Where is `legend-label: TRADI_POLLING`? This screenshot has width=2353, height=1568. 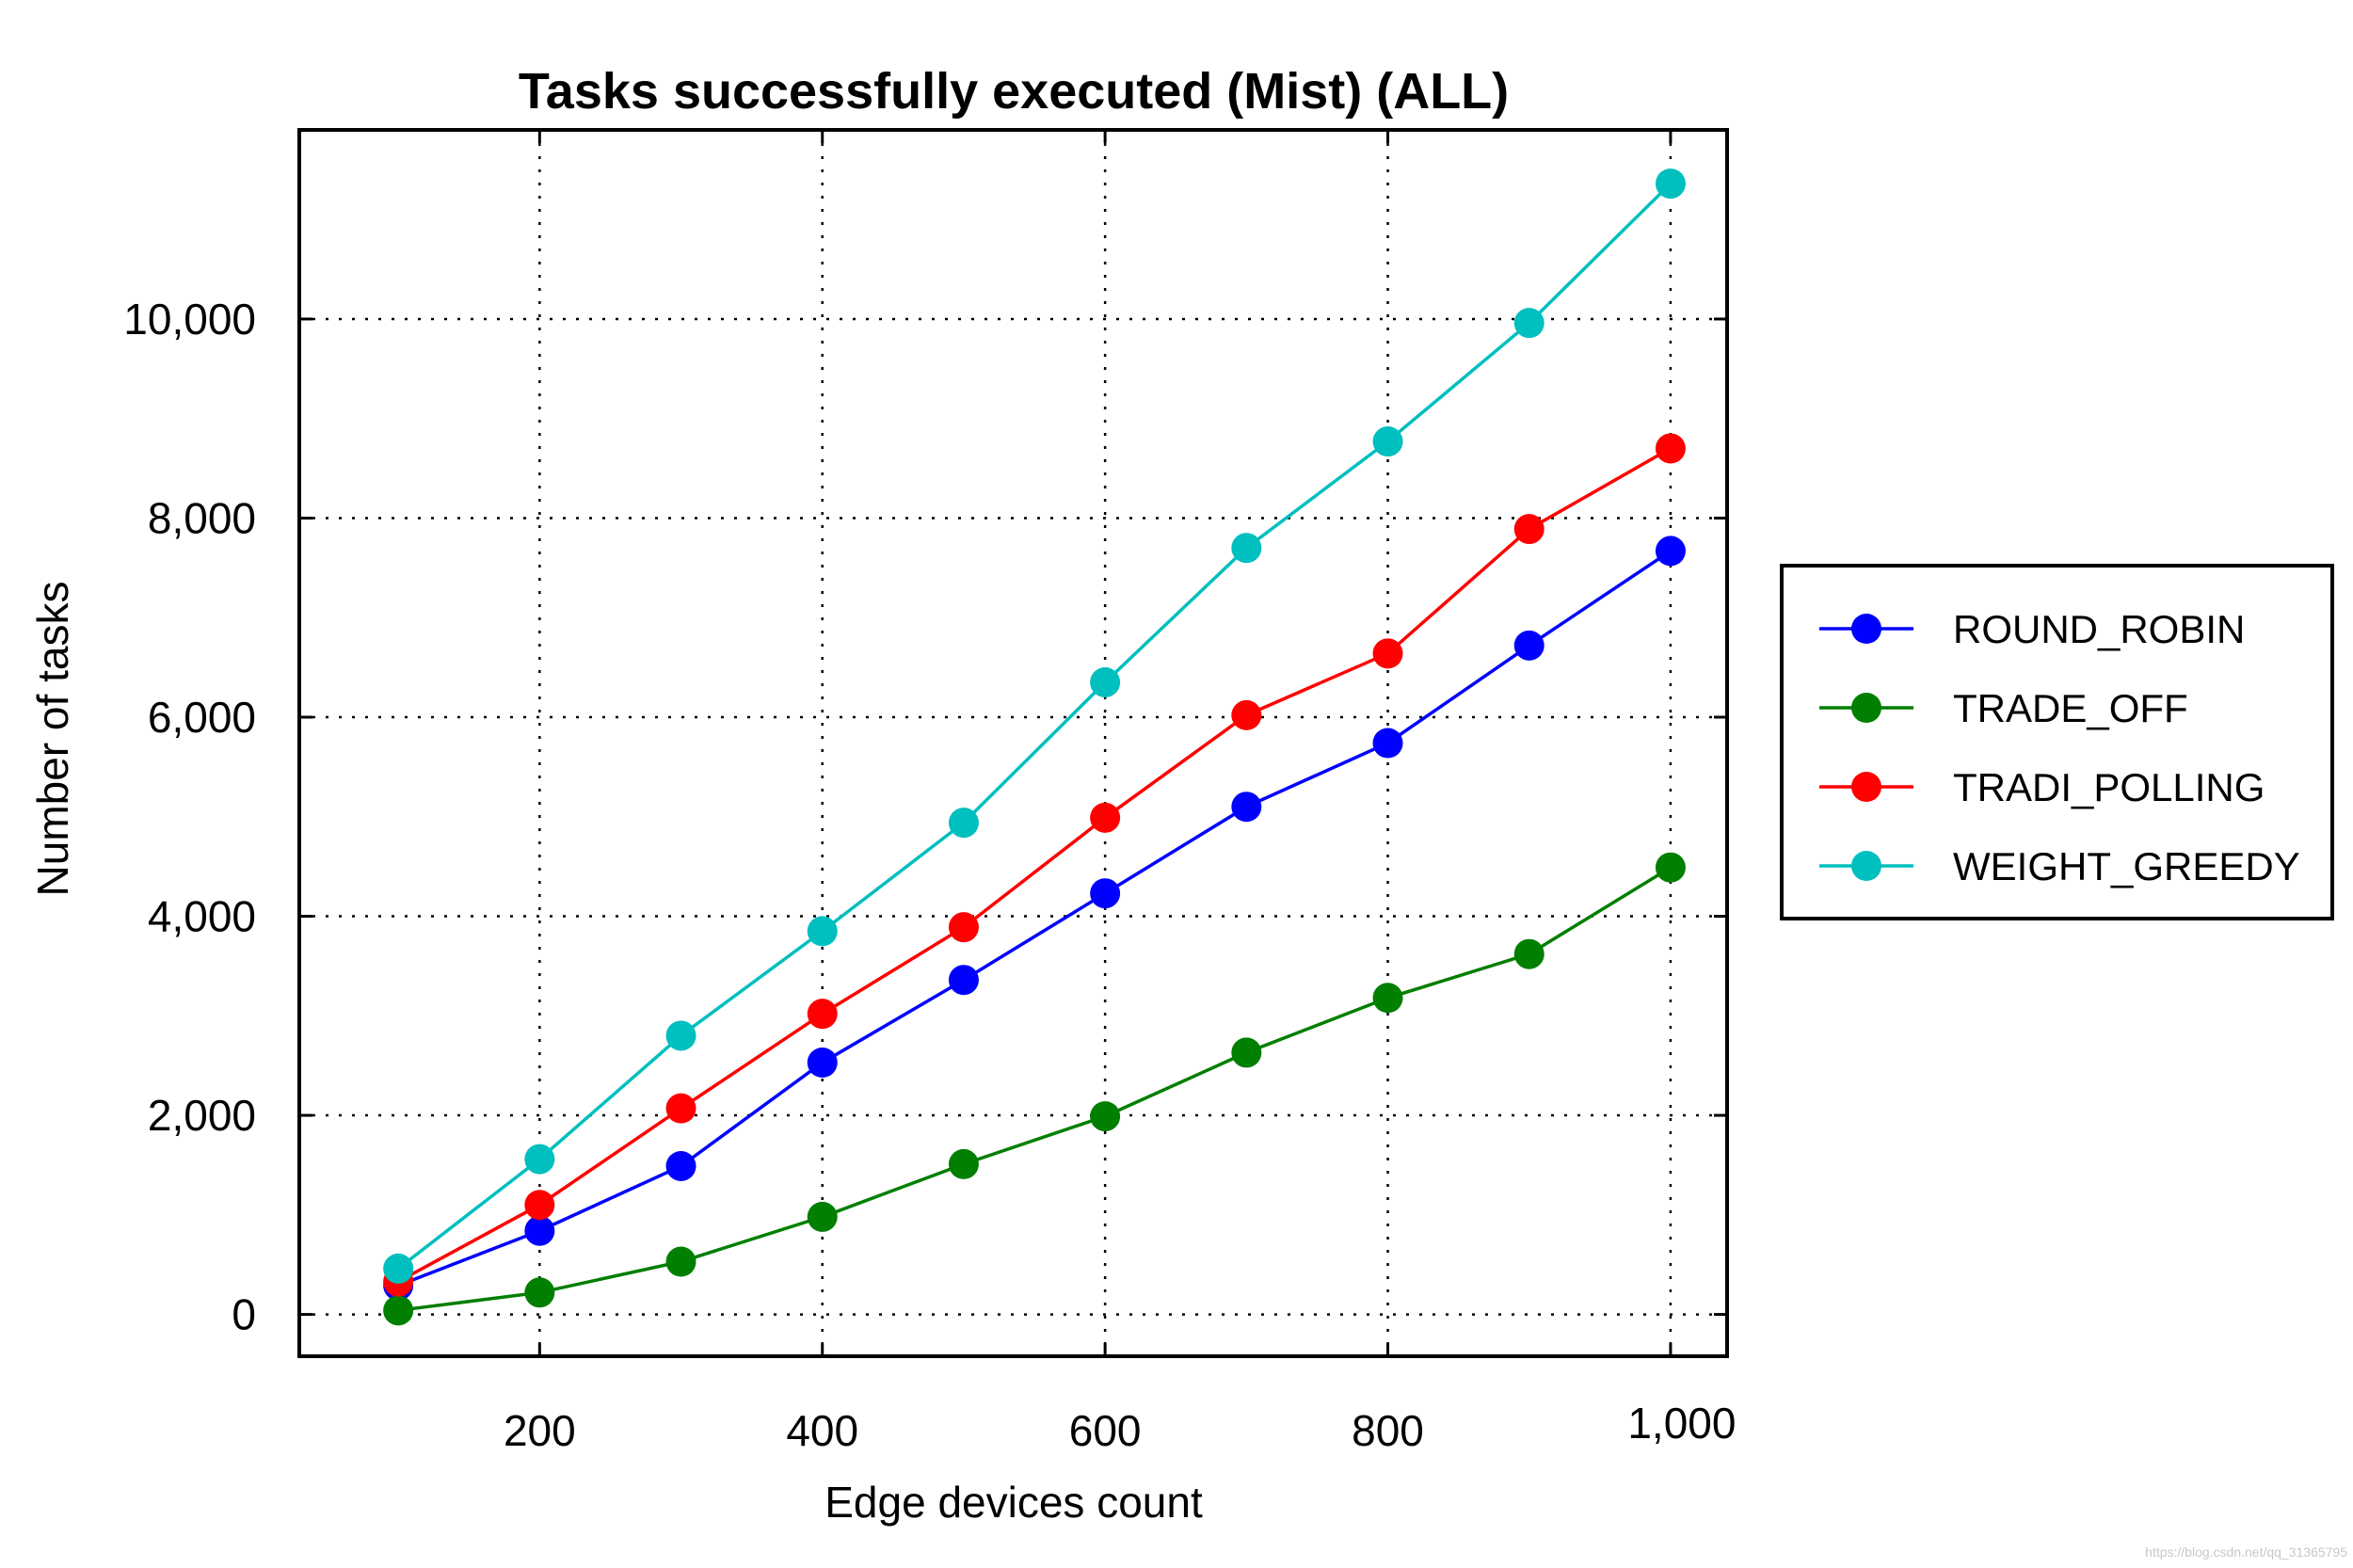
legend-label: TRADI_POLLING is located at coordinates (2109, 787).